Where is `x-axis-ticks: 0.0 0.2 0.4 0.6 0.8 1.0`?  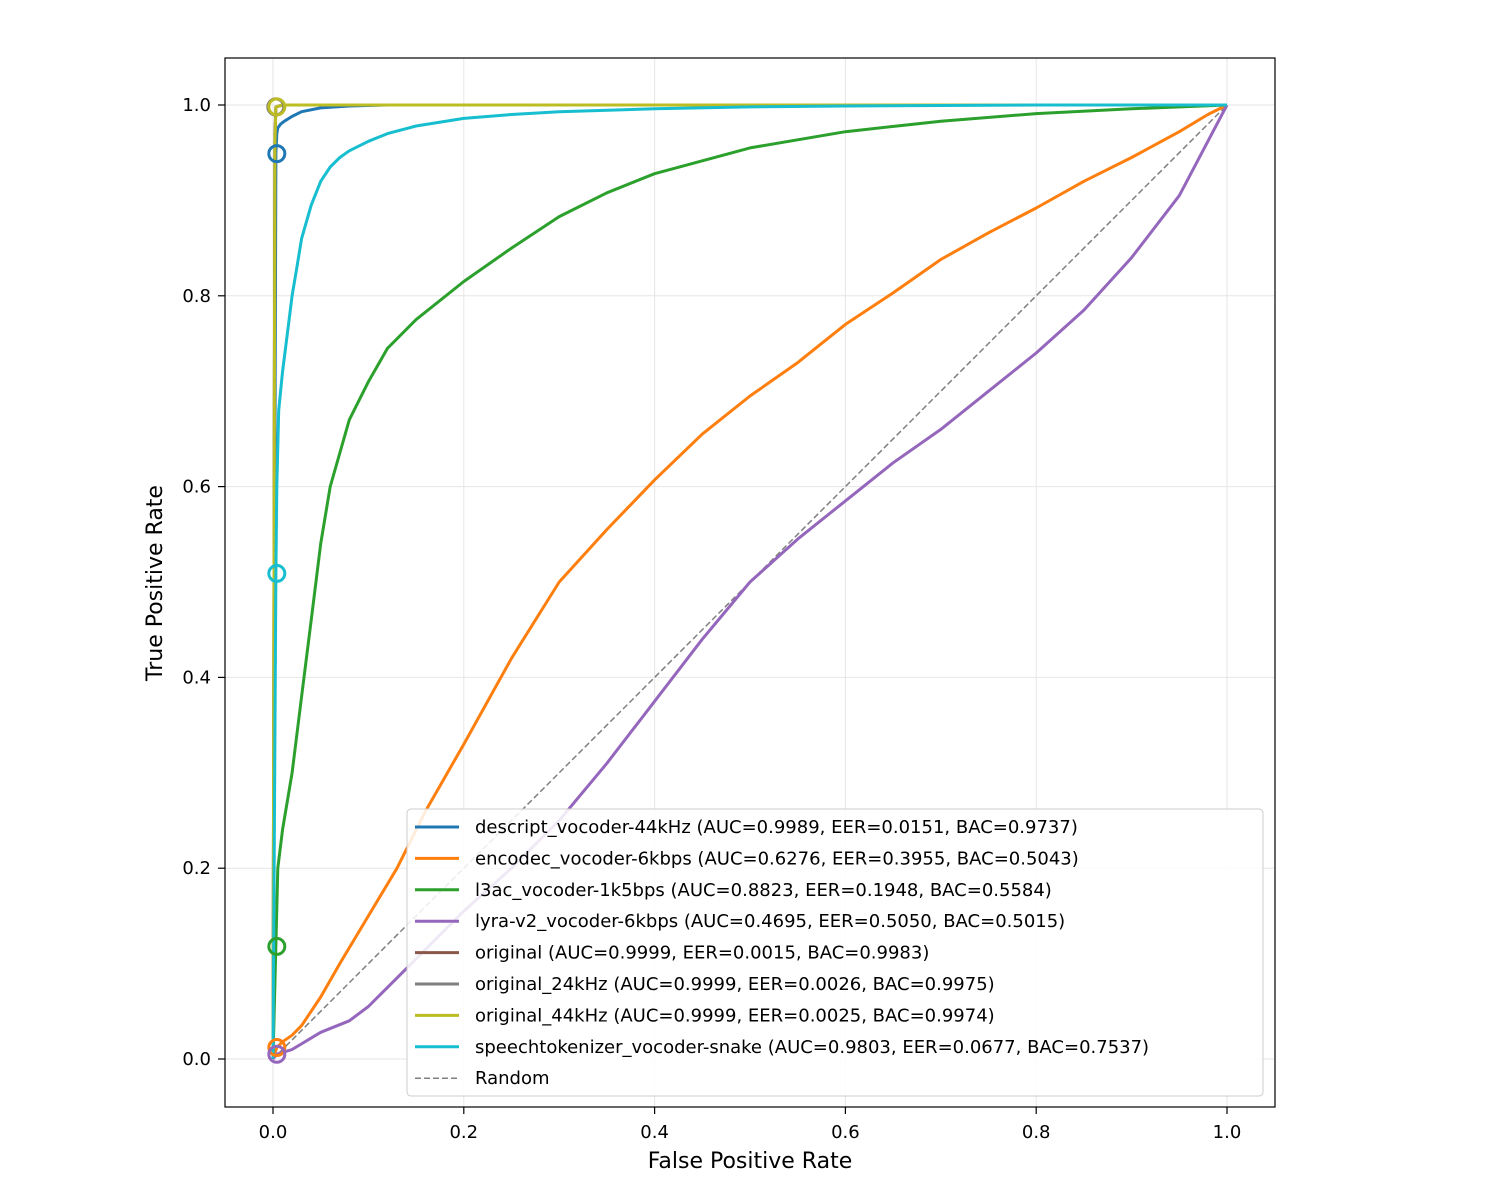
x-axis-ticks: 0.0 0.2 0.4 0.6 0.8 1.0 is located at coordinates (750, 1125).